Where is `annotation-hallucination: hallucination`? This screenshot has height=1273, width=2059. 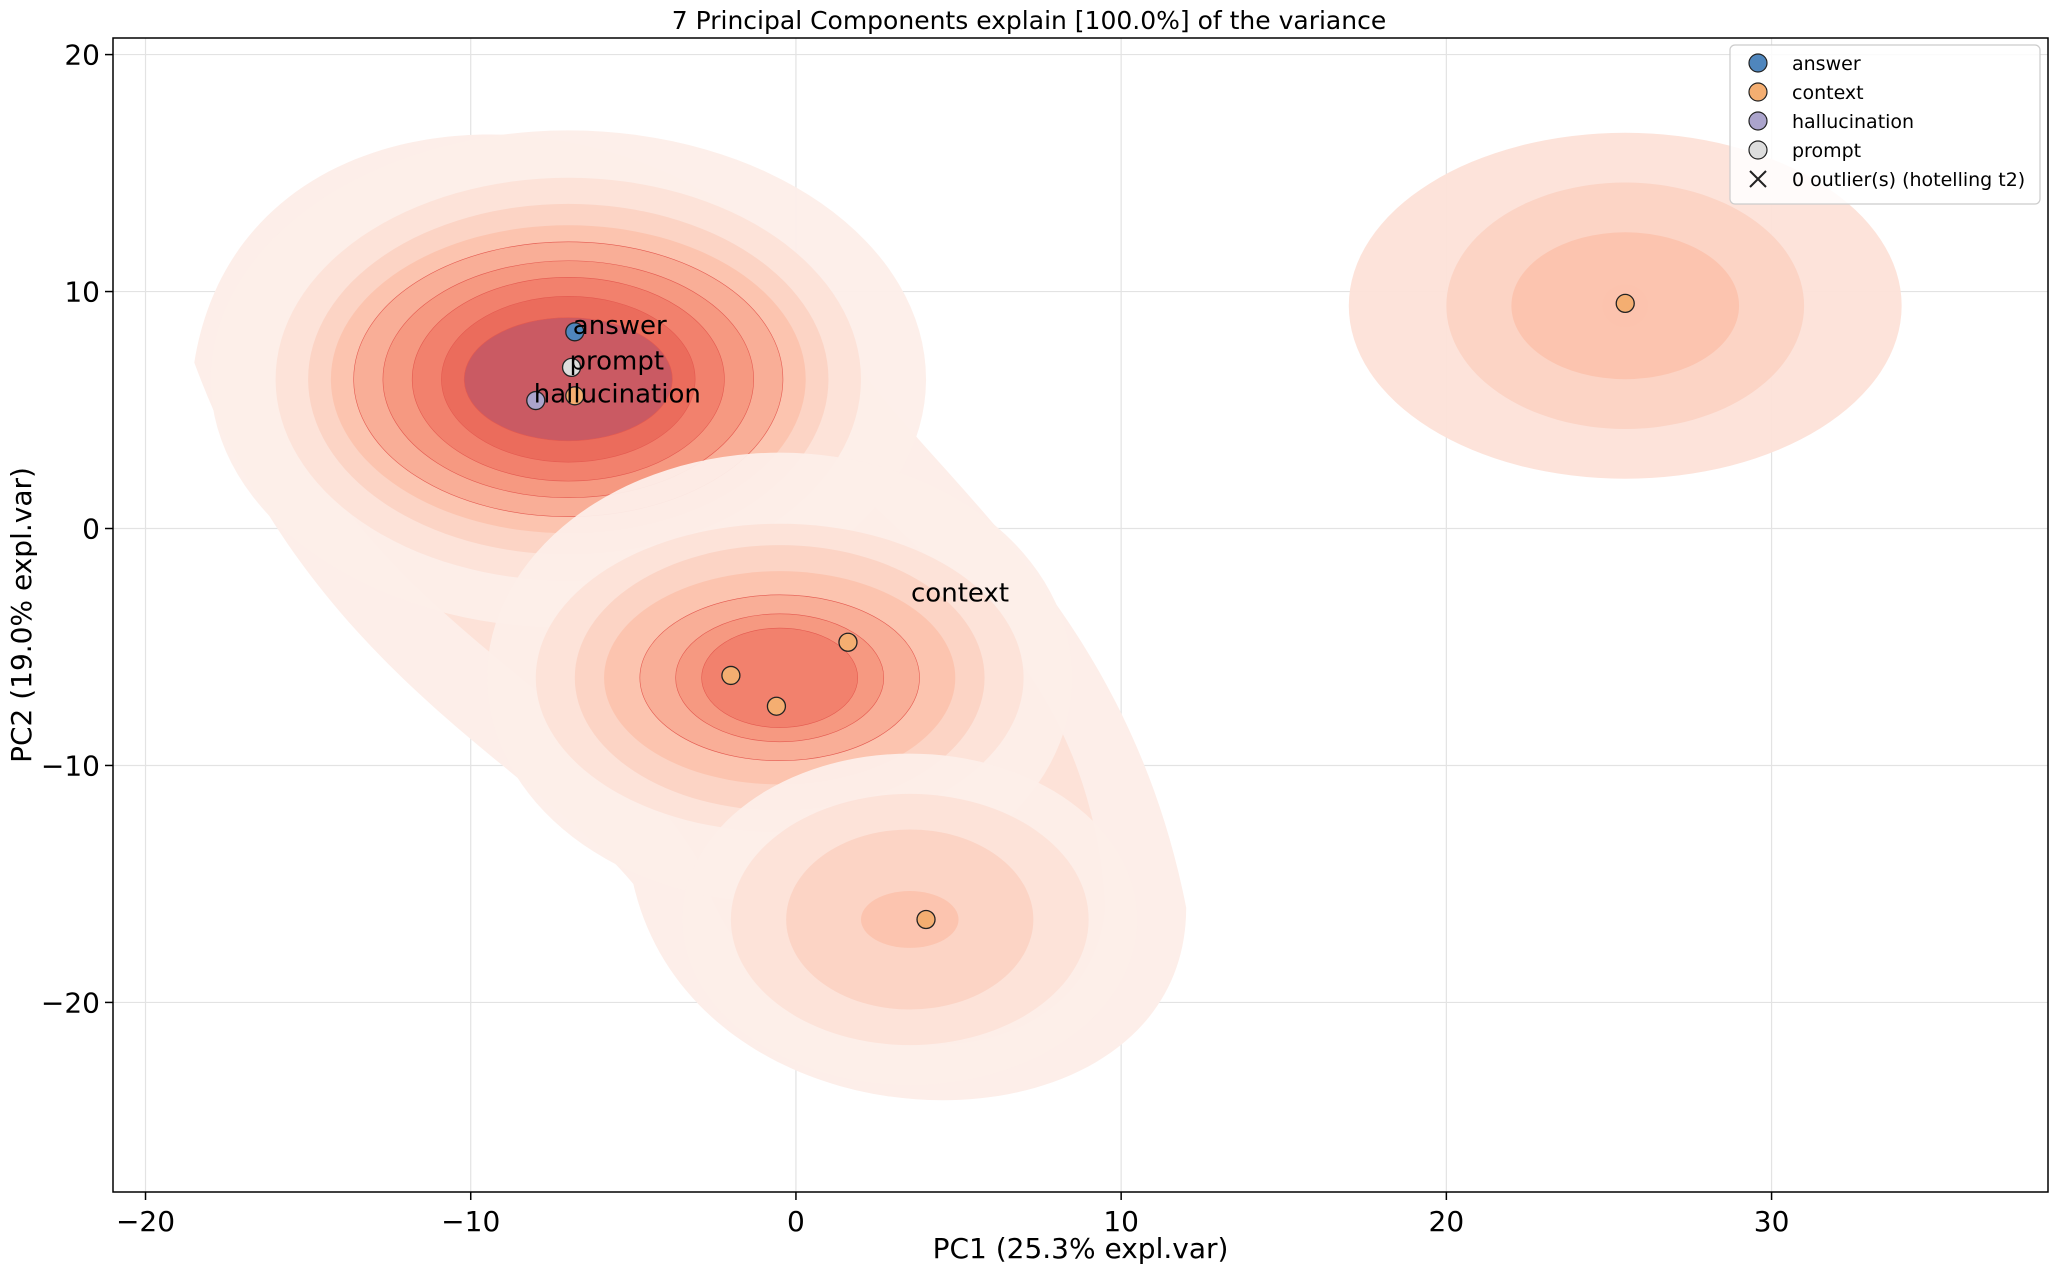
annotation-hallucination: hallucination is located at coordinates (617, 395).